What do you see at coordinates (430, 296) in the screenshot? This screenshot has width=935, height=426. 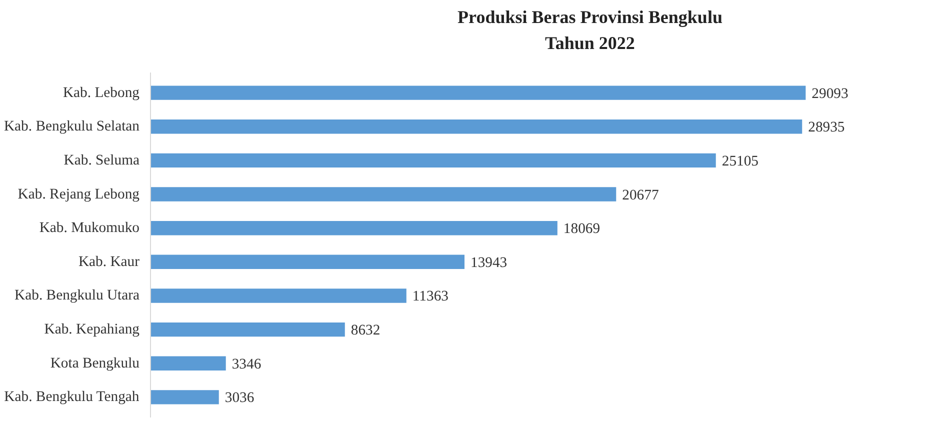 I see `data-label: 11363` at bounding box center [430, 296].